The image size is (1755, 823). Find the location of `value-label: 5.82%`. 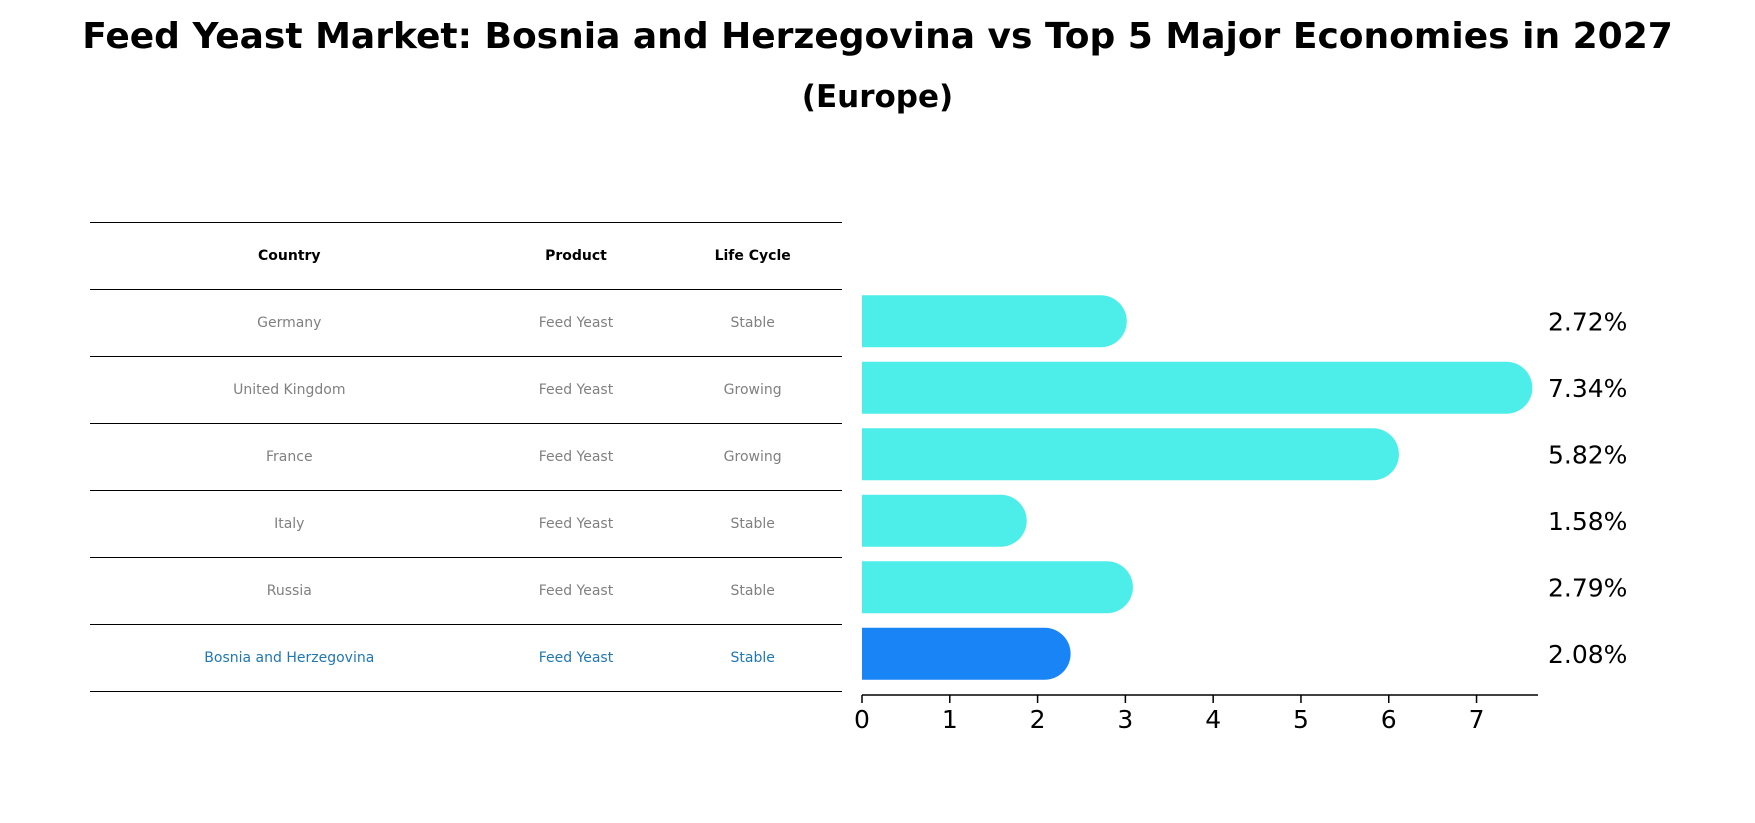

value-label: 5.82% is located at coordinates (1587, 454).